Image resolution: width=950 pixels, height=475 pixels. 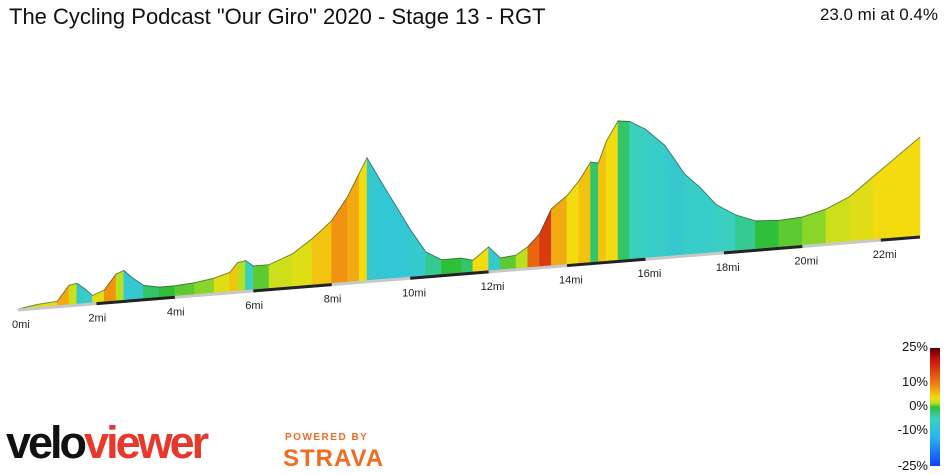 What do you see at coordinates (46, 442) in the screenshot?
I see `logo-velo: velo` at bounding box center [46, 442].